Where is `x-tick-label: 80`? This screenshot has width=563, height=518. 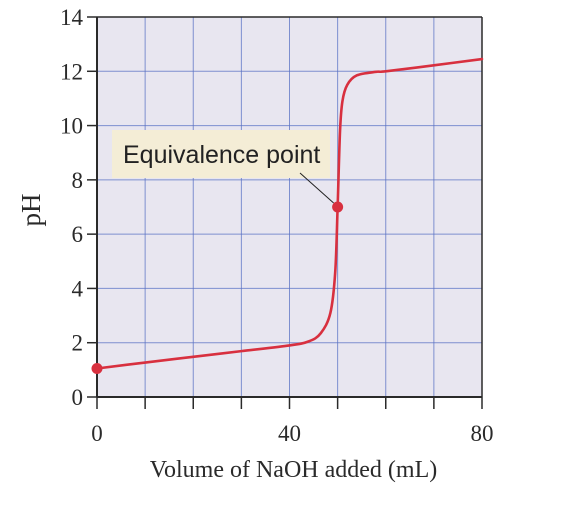
x-tick-label: 80 is located at coordinates (482, 433).